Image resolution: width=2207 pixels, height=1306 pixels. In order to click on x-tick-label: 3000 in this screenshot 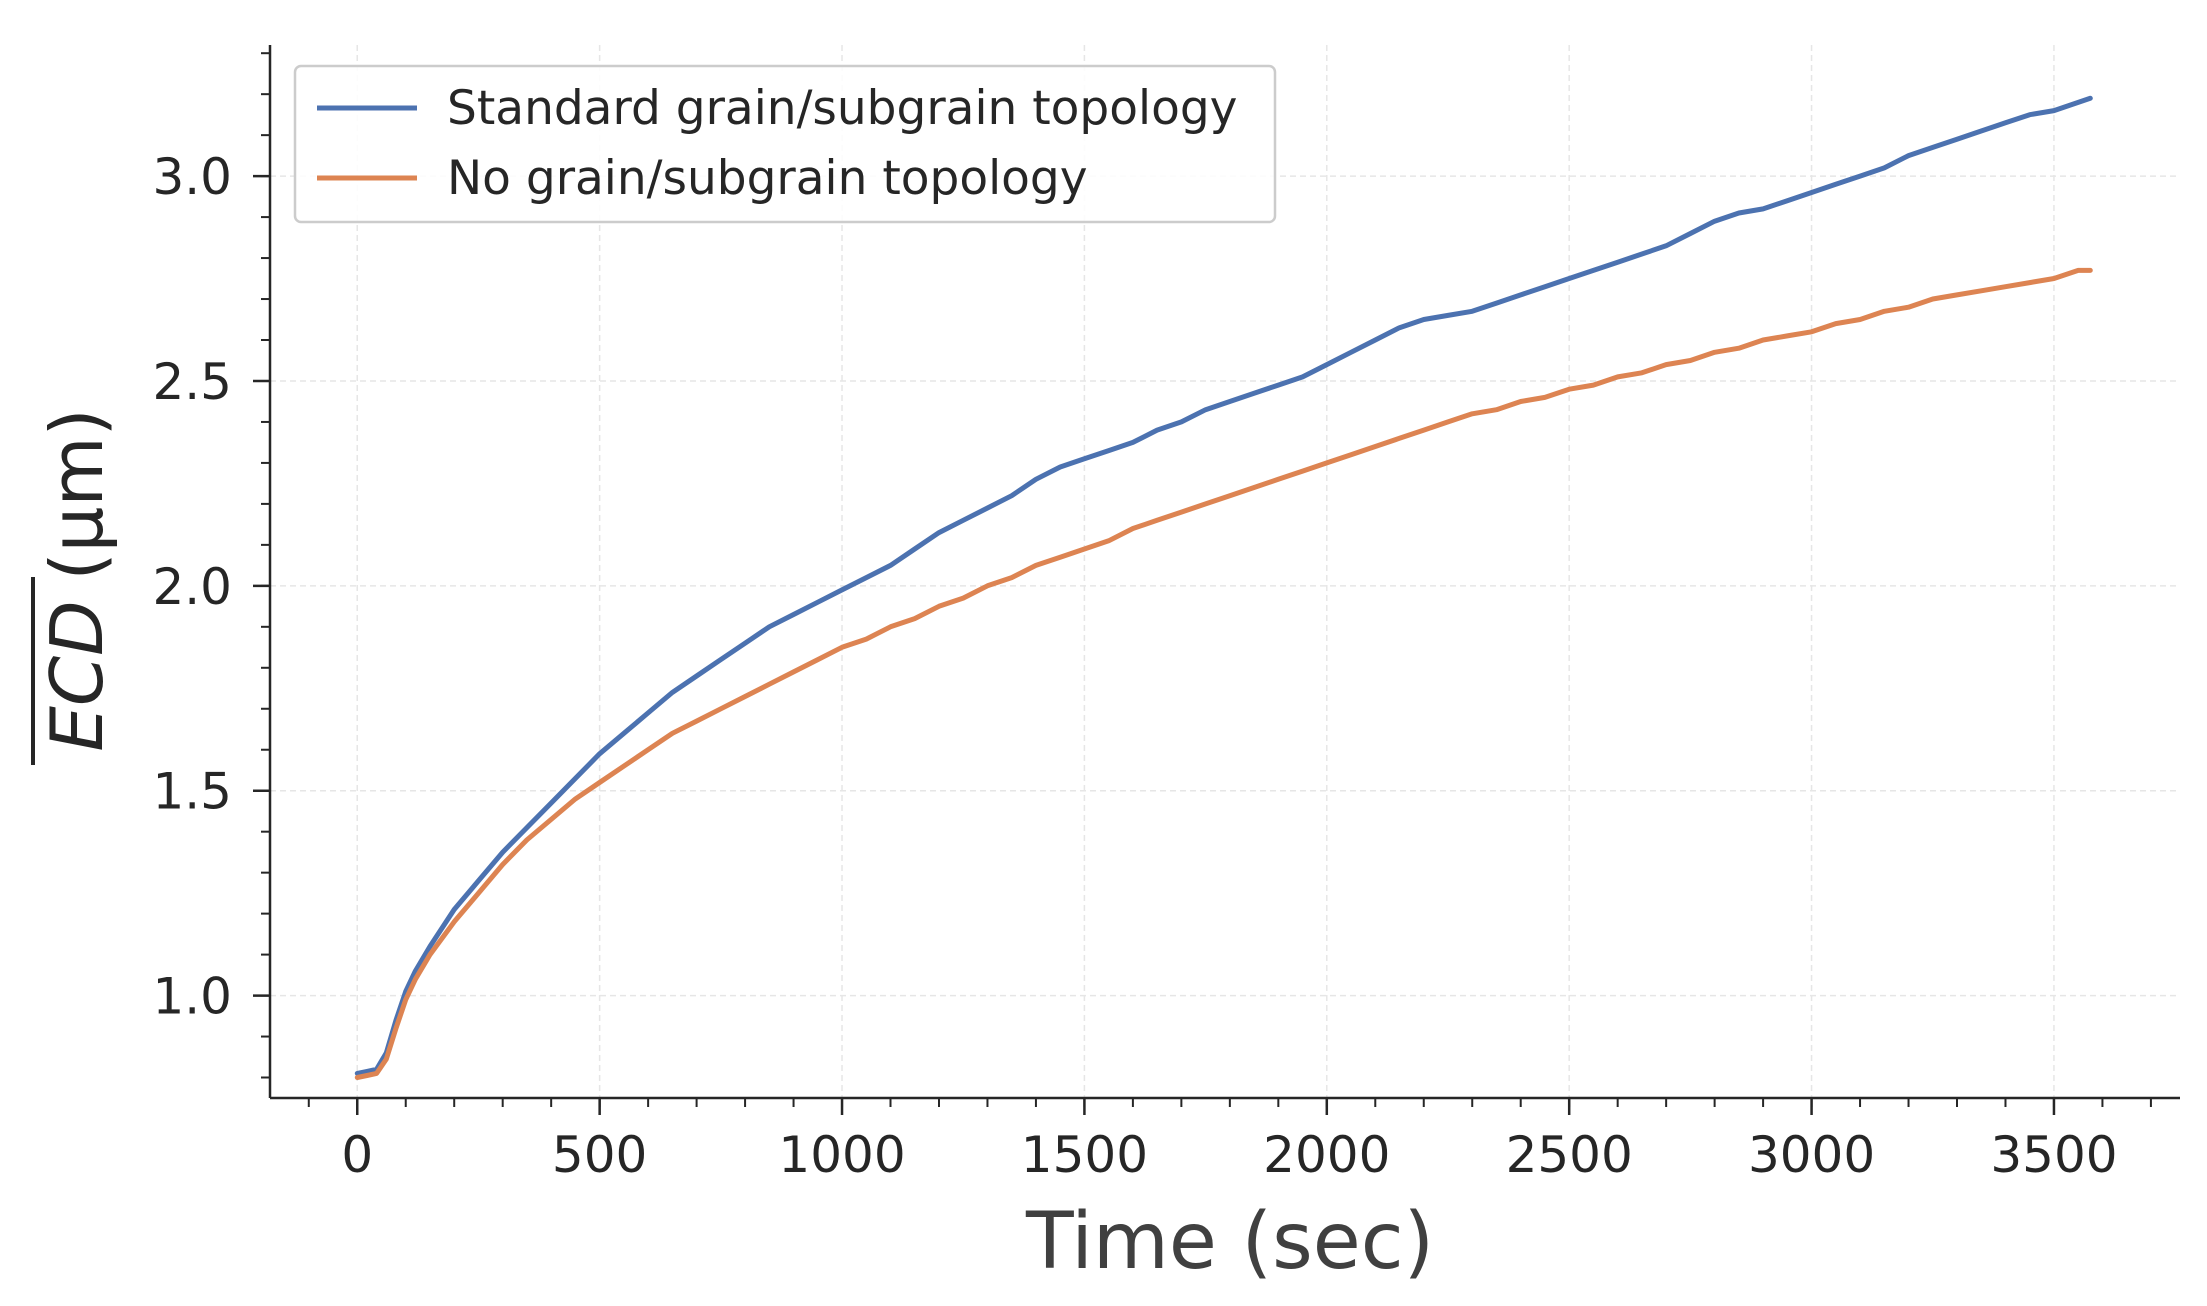, I will do `click(1811, 1155)`.